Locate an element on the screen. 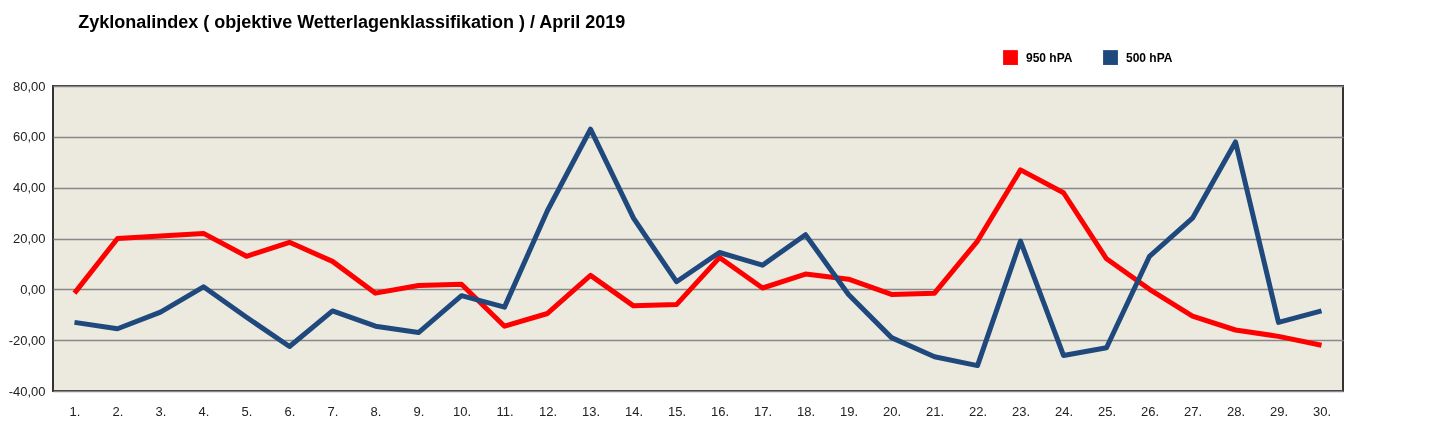  x-tick-label: 29. is located at coordinates (1279, 411).